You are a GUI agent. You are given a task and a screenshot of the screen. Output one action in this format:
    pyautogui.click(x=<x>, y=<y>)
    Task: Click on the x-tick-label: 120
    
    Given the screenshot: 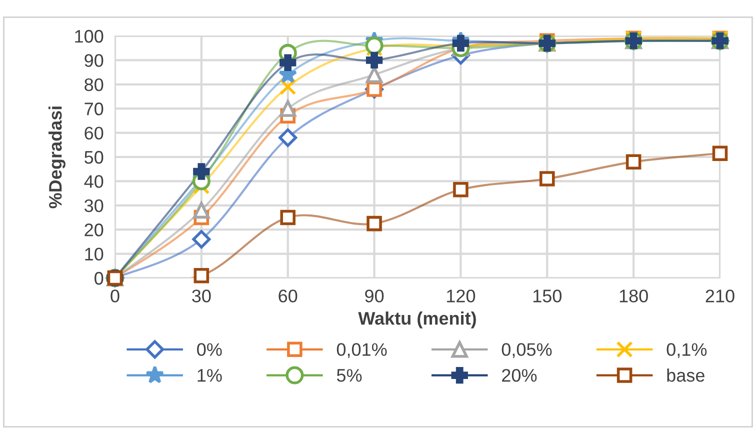 What is the action you would take?
    pyautogui.click(x=461, y=296)
    